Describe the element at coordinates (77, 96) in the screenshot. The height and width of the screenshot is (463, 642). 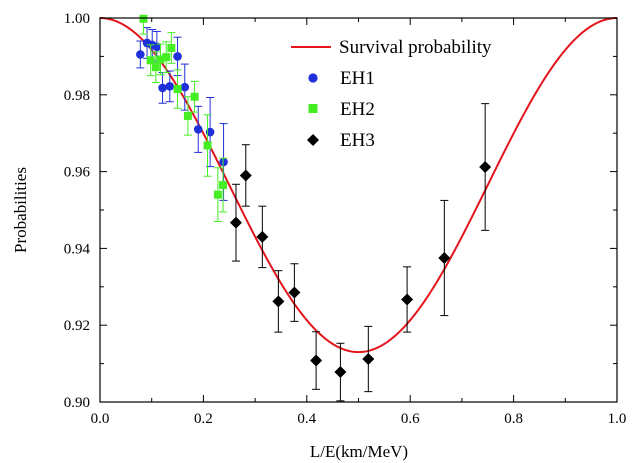
I see `y-tick-label: 0.98` at that location.